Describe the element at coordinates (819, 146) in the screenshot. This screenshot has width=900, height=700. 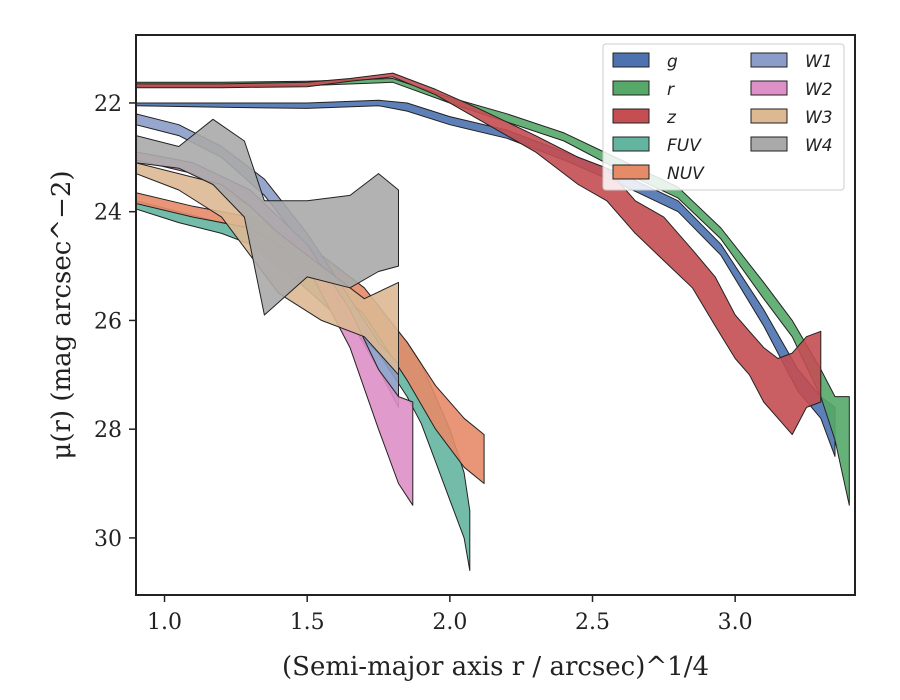
I see `legend-label-w4: W4` at that location.